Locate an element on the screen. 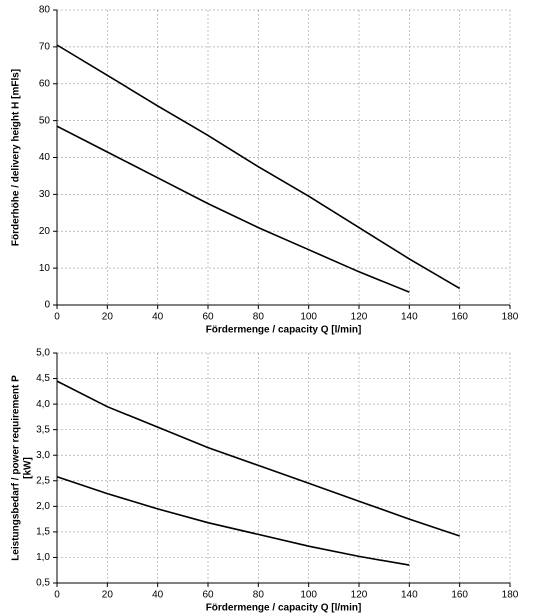 Image resolution: width=546 pixels, height=615 pixels. y-tick-label: 30 is located at coordinates (45, 194).